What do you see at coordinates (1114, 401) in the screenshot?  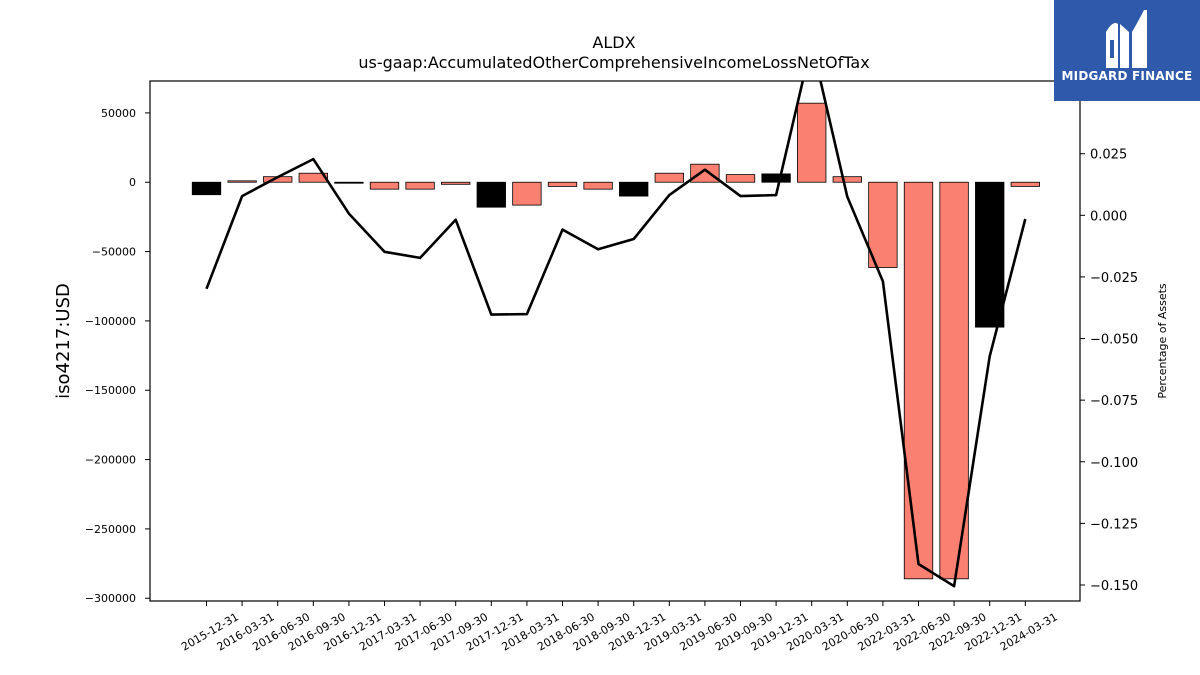 I see `y2-tick-label: −0.075` at bounding box center [1114, 401].